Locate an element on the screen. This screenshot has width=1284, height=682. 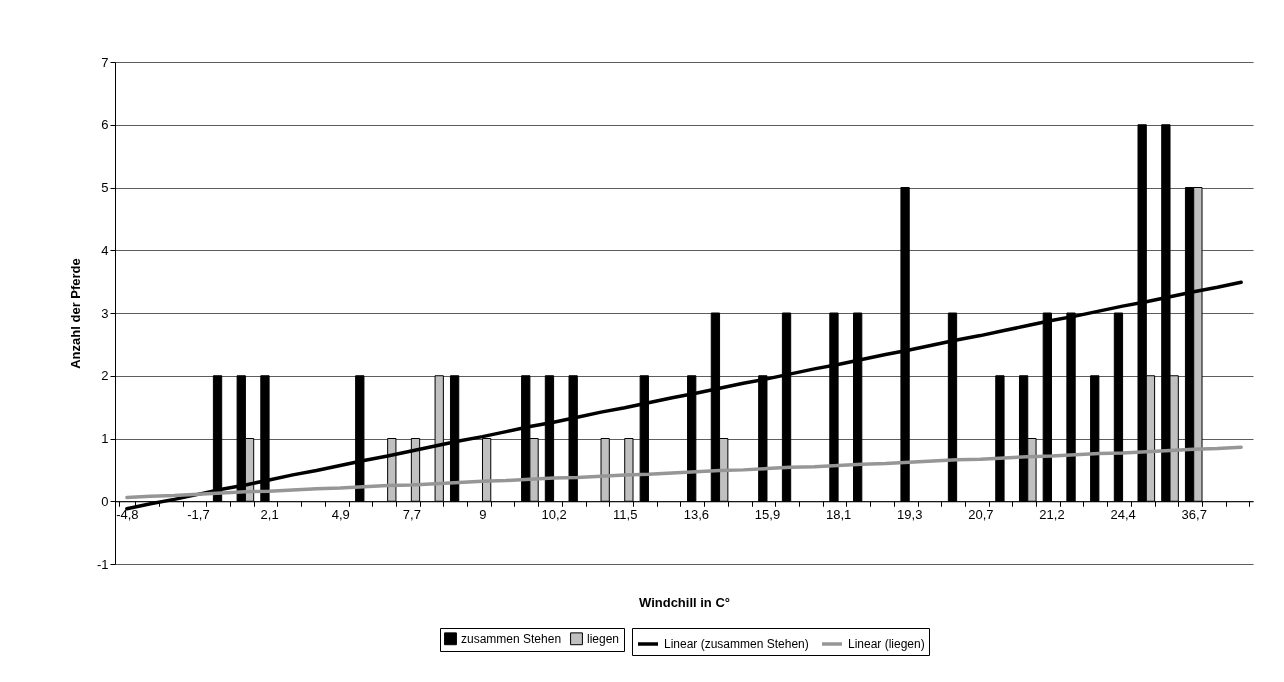
legend-label: zusammen Stehen is located at coordinates (511, 638).